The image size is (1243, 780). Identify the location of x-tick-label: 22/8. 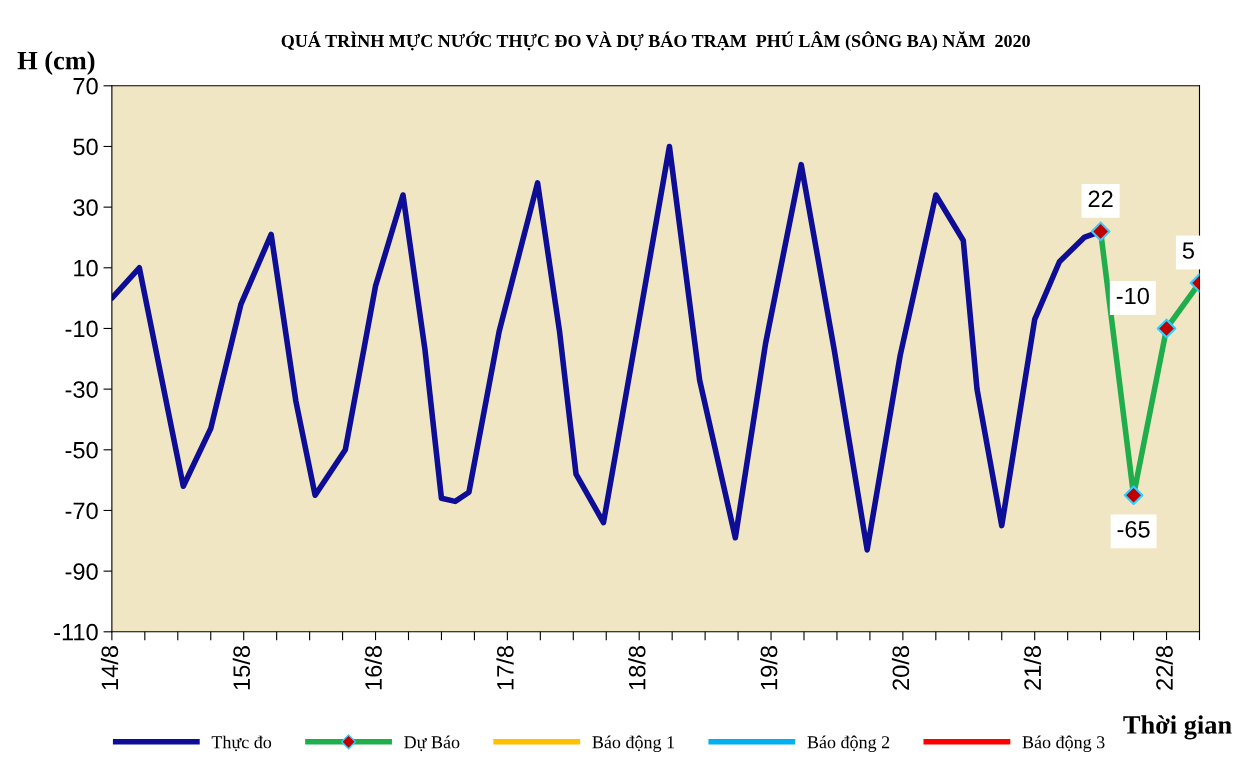
(1164, 668).